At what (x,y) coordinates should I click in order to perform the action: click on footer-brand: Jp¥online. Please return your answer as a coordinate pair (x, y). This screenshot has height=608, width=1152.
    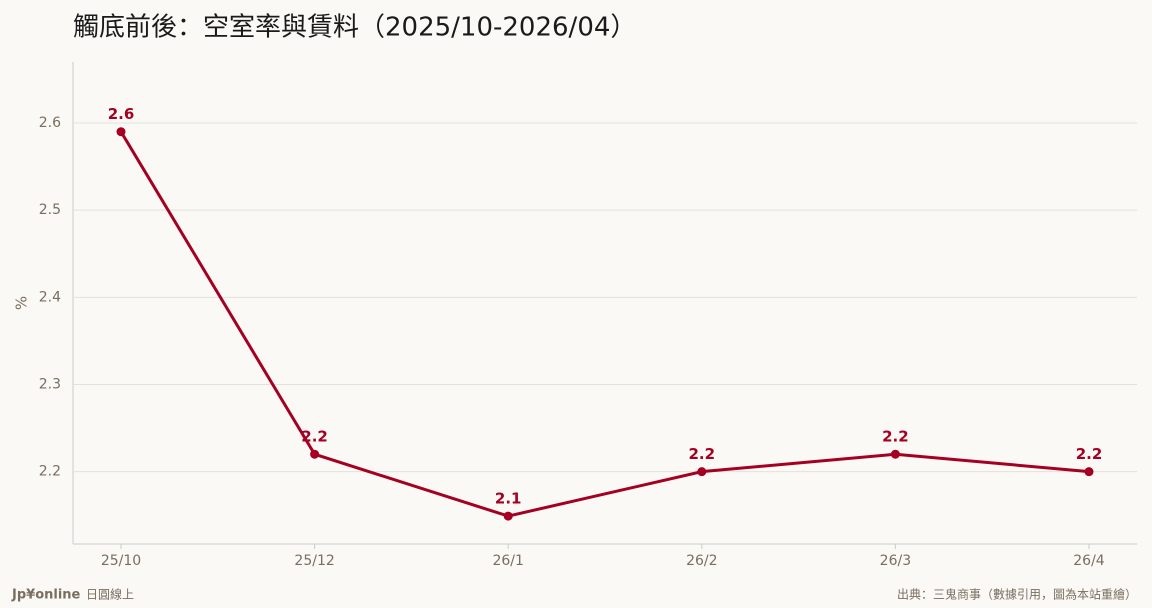
    Looking at the image, I should click on (46, 595).